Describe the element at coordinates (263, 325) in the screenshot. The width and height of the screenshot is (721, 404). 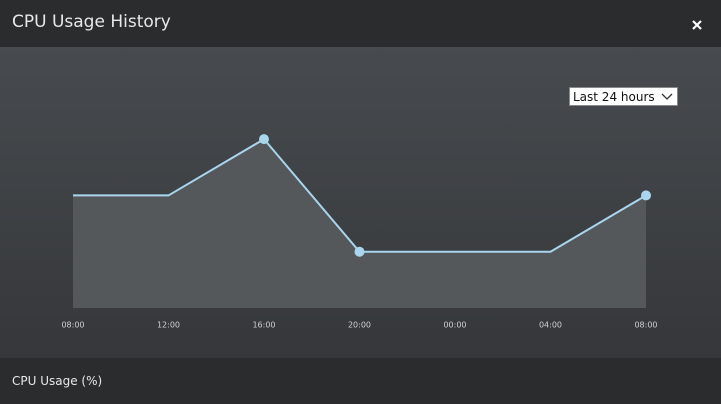
I see `x-tick-label: 16:00` at that location.